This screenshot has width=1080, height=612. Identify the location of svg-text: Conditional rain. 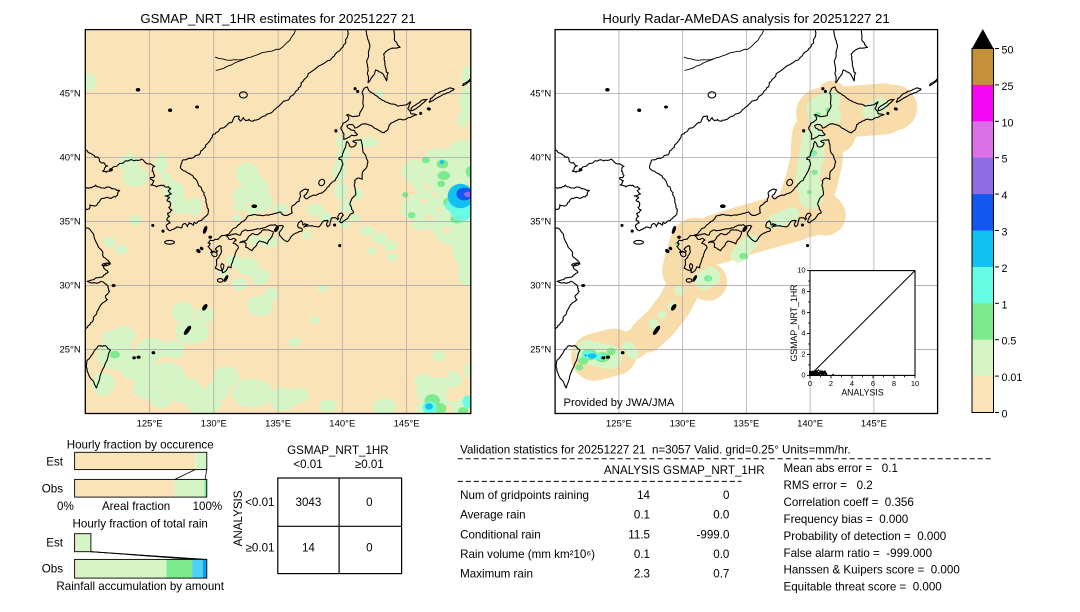
(500, 534).